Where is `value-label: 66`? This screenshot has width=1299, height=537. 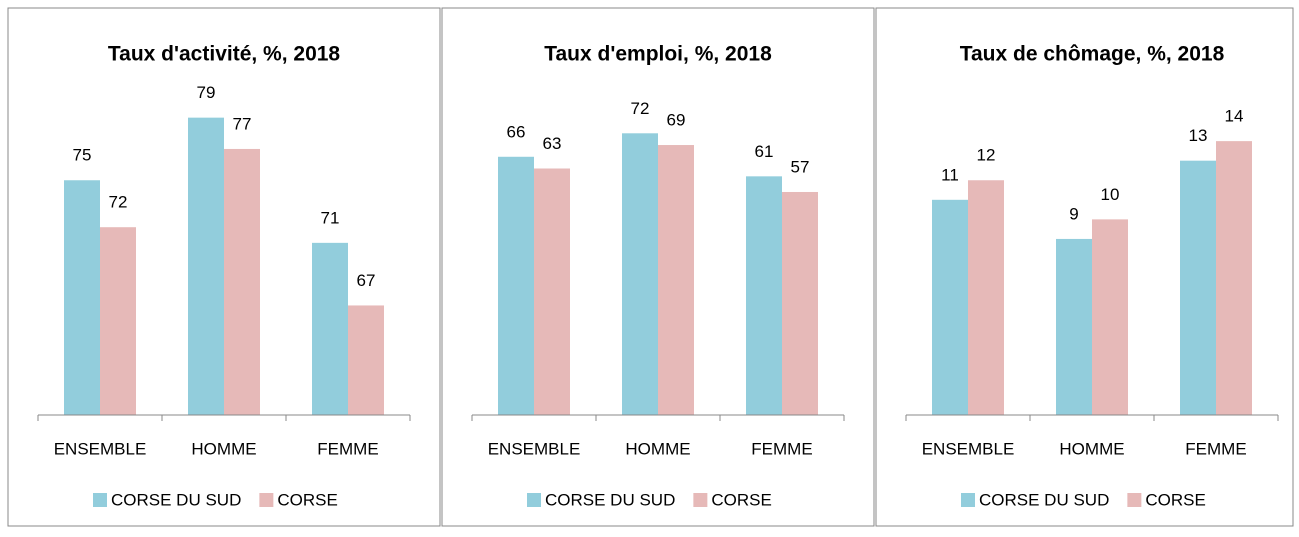
value-label: 66 is located at coordinates (516, 131).